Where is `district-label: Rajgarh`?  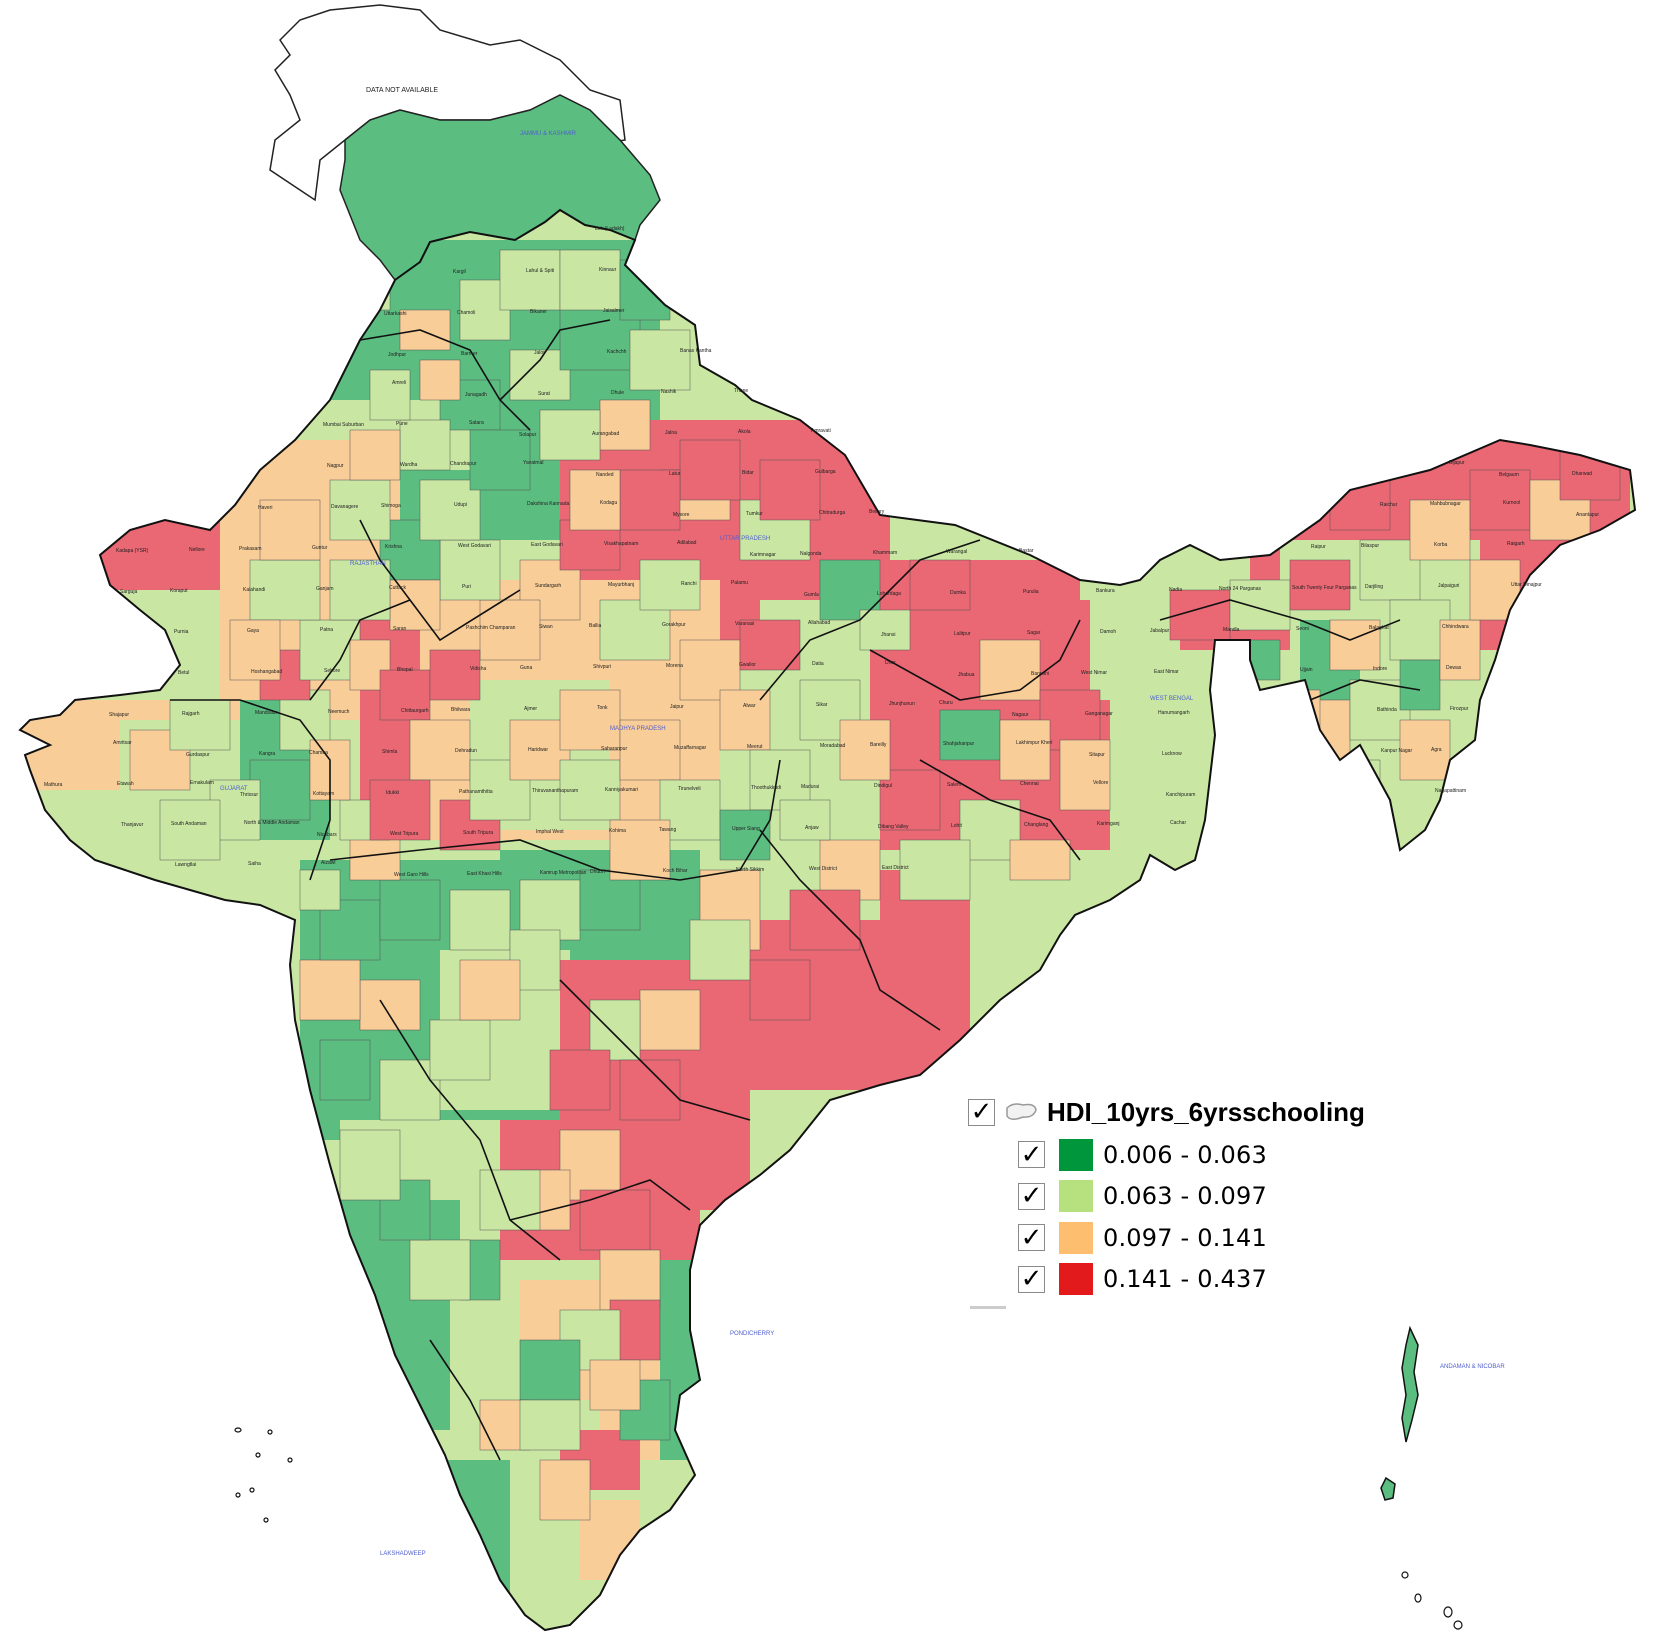 district-label: Rajgarh is located at coordinates (191, 714).